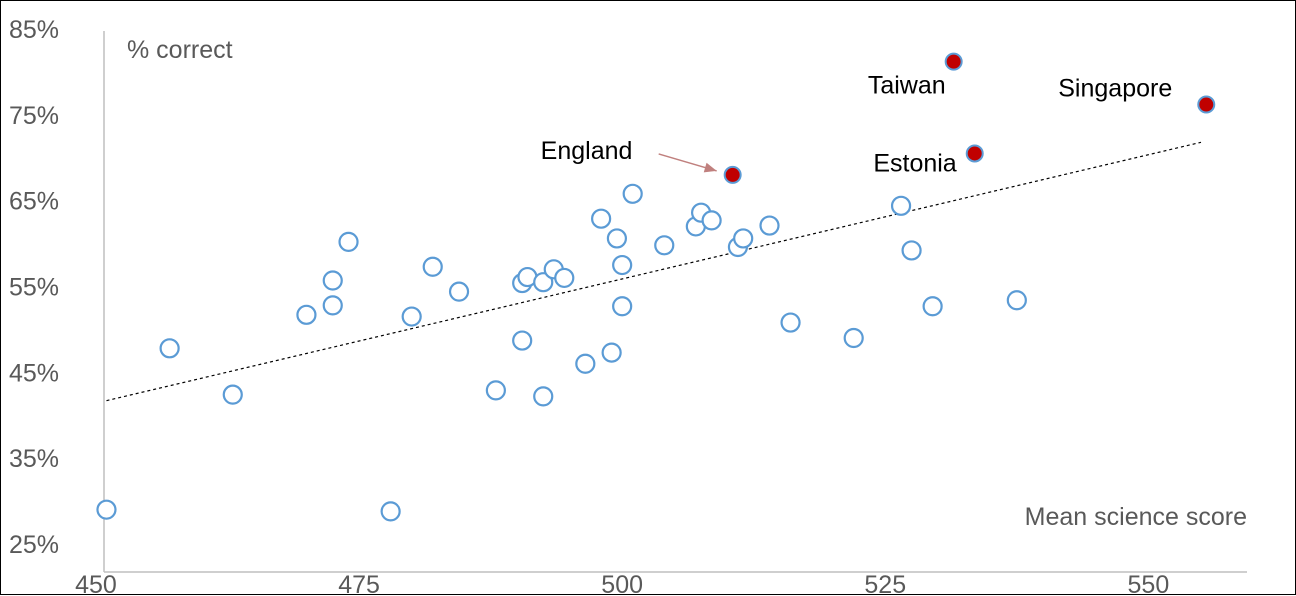  Describe the element at coordinates (359, 583) in the screenshot. I see `x-tick-label: 475` at that location.